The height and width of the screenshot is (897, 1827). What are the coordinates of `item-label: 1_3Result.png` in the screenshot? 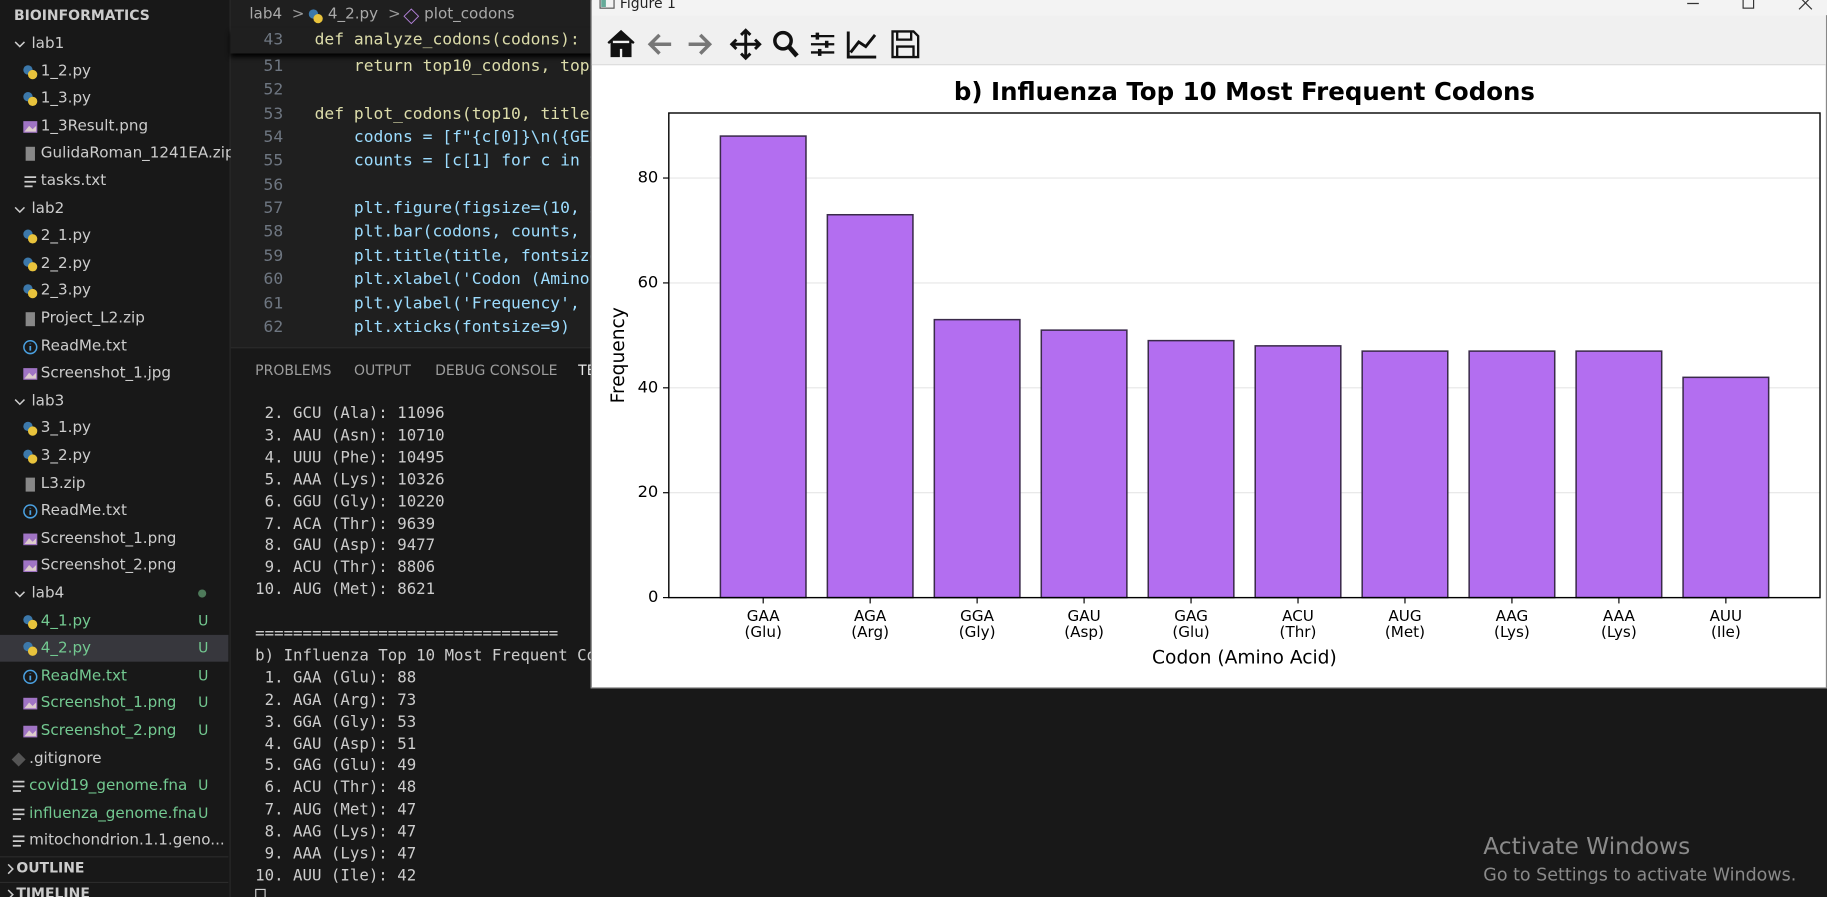 It's located at (94, 126).